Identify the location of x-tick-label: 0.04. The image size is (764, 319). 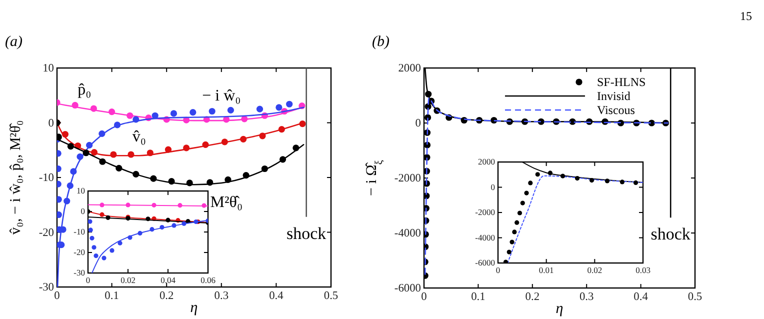
(168, 280).